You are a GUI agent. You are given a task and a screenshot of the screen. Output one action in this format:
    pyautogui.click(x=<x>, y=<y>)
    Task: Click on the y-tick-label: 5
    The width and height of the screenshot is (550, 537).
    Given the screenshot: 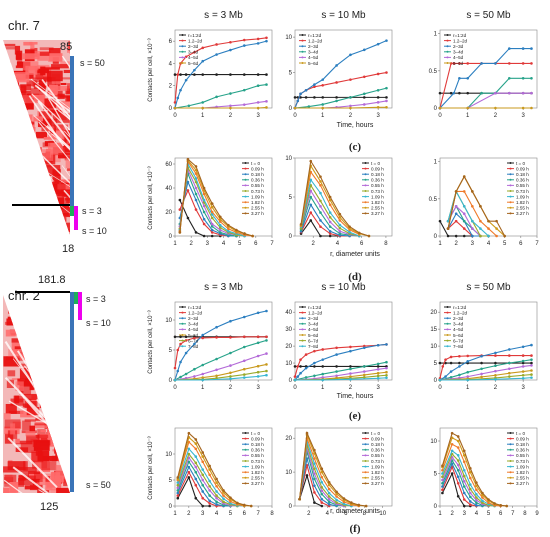 What is the action you would take?
    pyautogui.click(x=291, y=198)
    